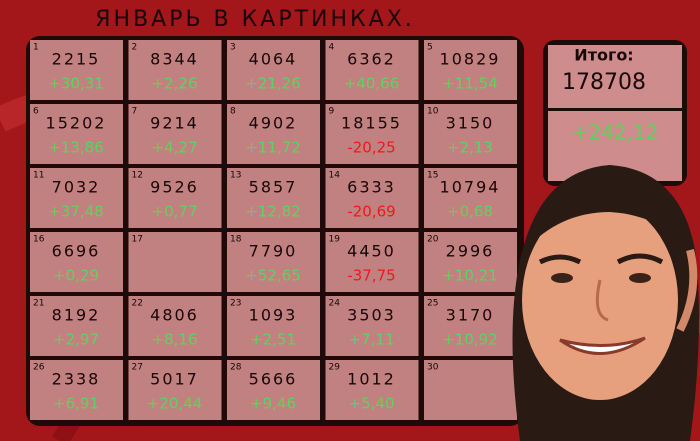 Image resolution: width=700 pixels, height=441 pixels. Describe the element at coordinates (371, 212) in the screenshot. I see `day-change: -20,69` at that location.